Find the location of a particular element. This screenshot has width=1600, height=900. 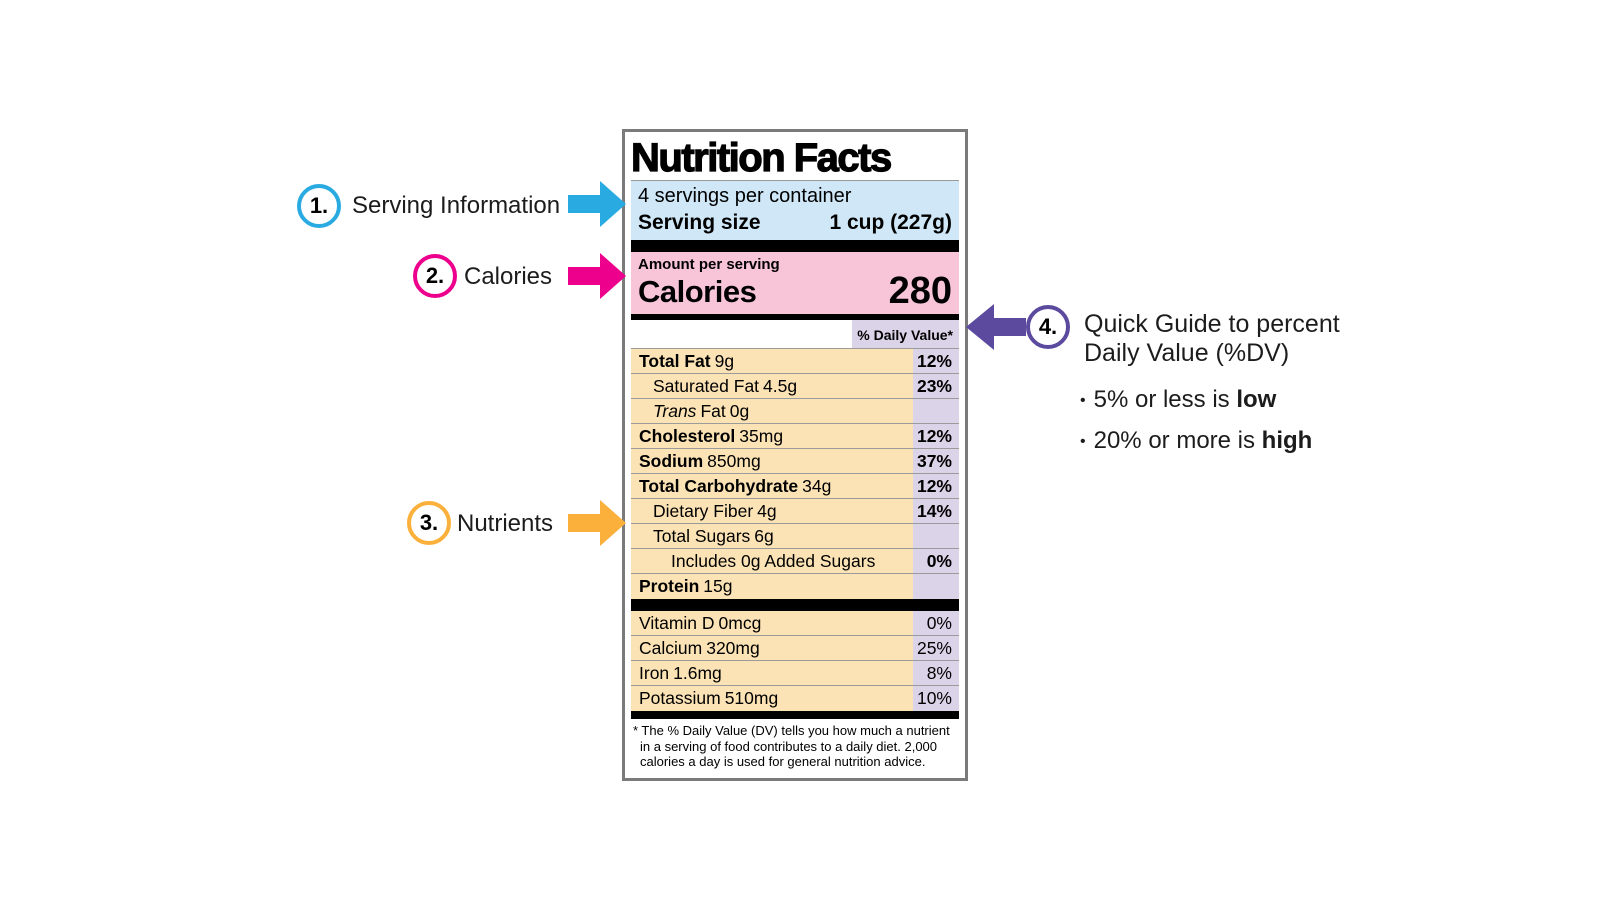

dv-cell: 23% is located at coordinates (936, 386).